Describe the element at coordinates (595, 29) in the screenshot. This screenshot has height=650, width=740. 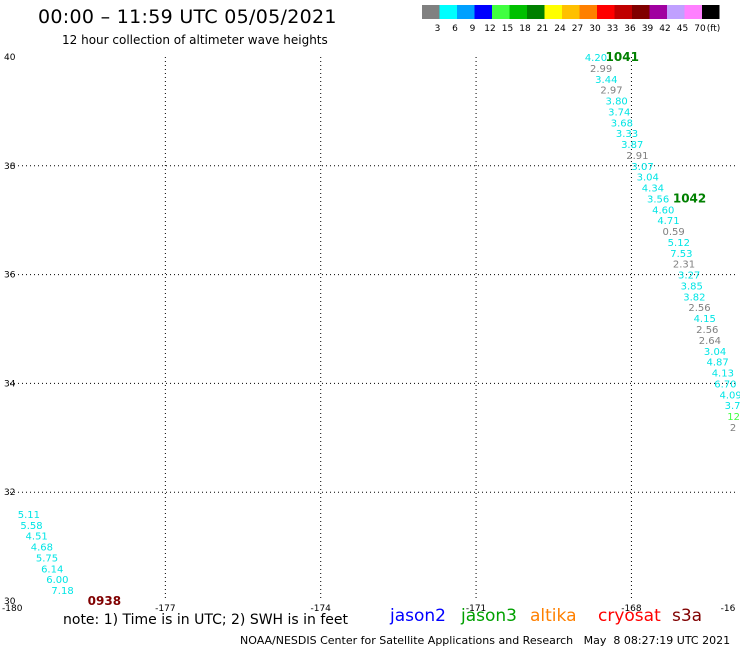
I see `scale-label: 30` at that location.